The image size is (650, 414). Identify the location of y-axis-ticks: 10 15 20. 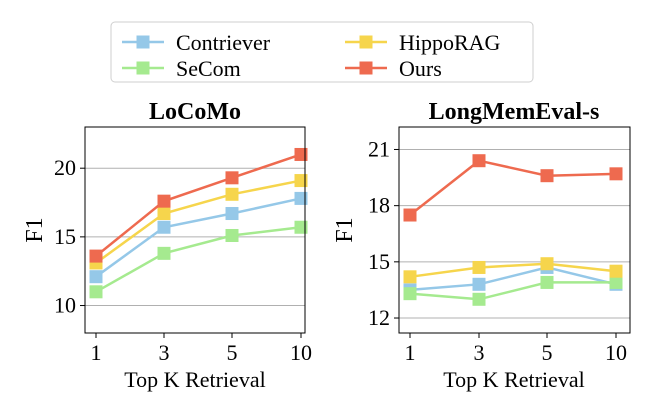
(69, 236).